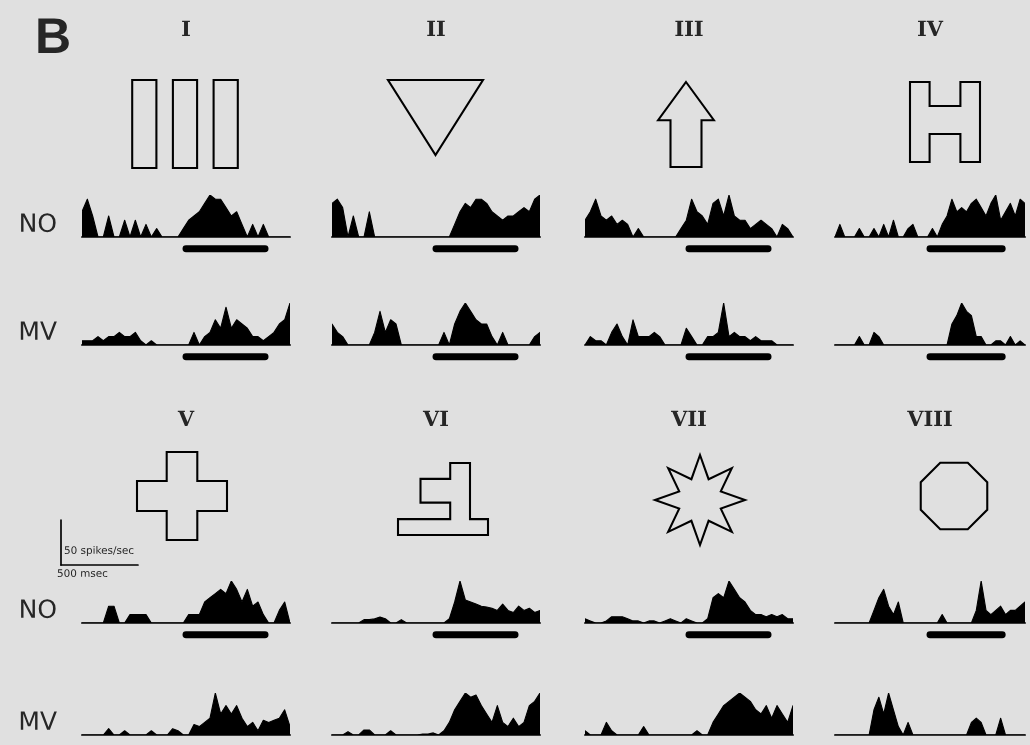  What do you see at coordinates (99, 551) in the screenshot?
I see `text: 50 spikes/sec` at bounding box center [99, 551].